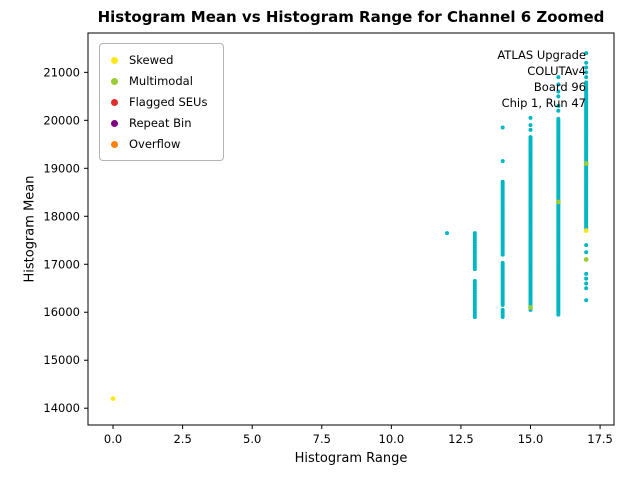  Describe the element at coordinates (114, 60) in the screenshot. I see `legend-marker-skewed` at that location.